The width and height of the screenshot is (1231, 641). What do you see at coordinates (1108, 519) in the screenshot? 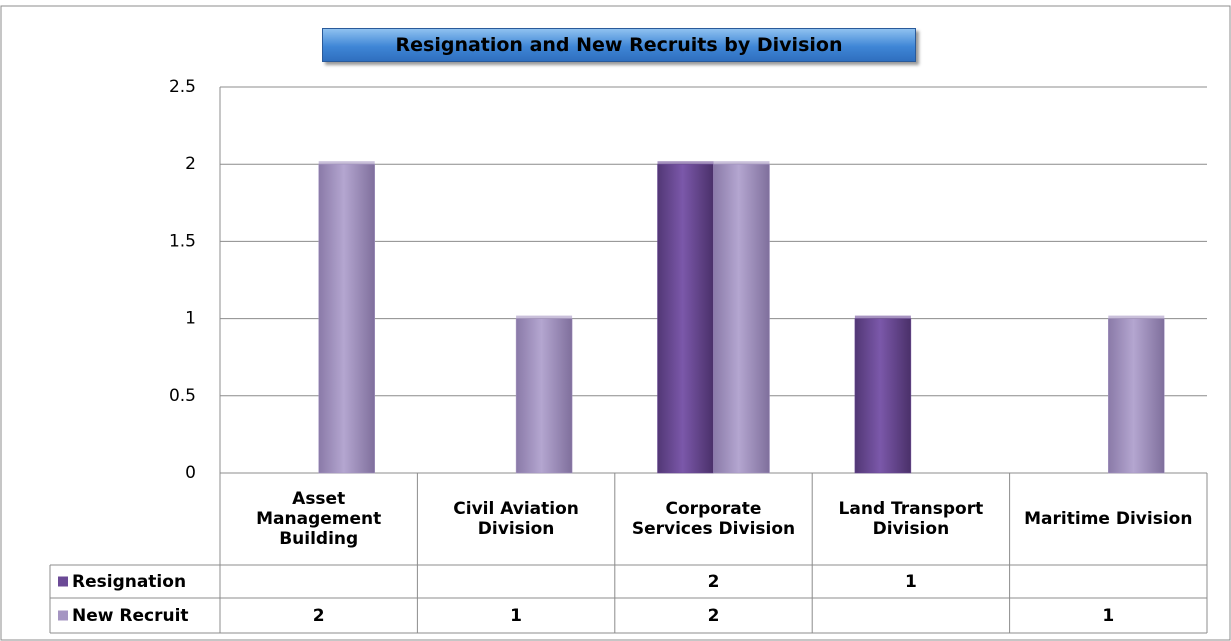
I see `x-tick-label: Maritime Division` at bounding box center [1108, 519].